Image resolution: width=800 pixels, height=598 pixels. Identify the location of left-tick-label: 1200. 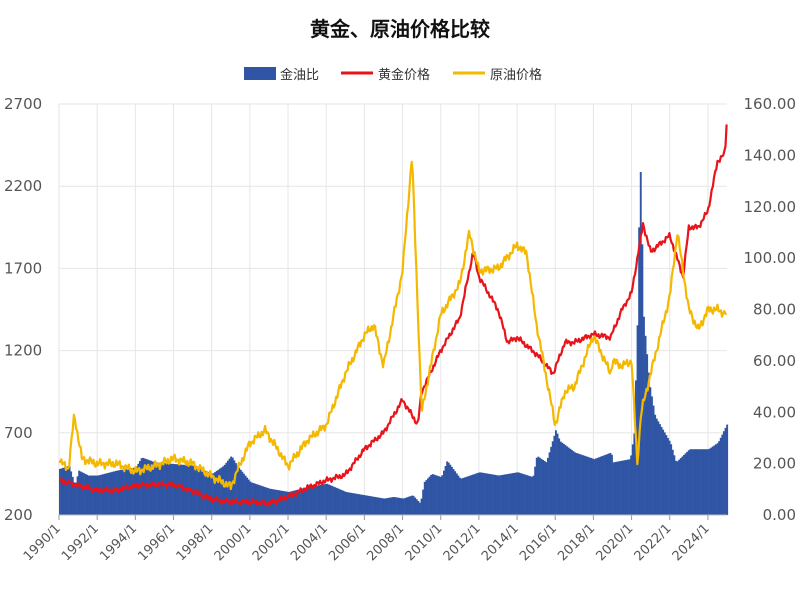
(23, 351).